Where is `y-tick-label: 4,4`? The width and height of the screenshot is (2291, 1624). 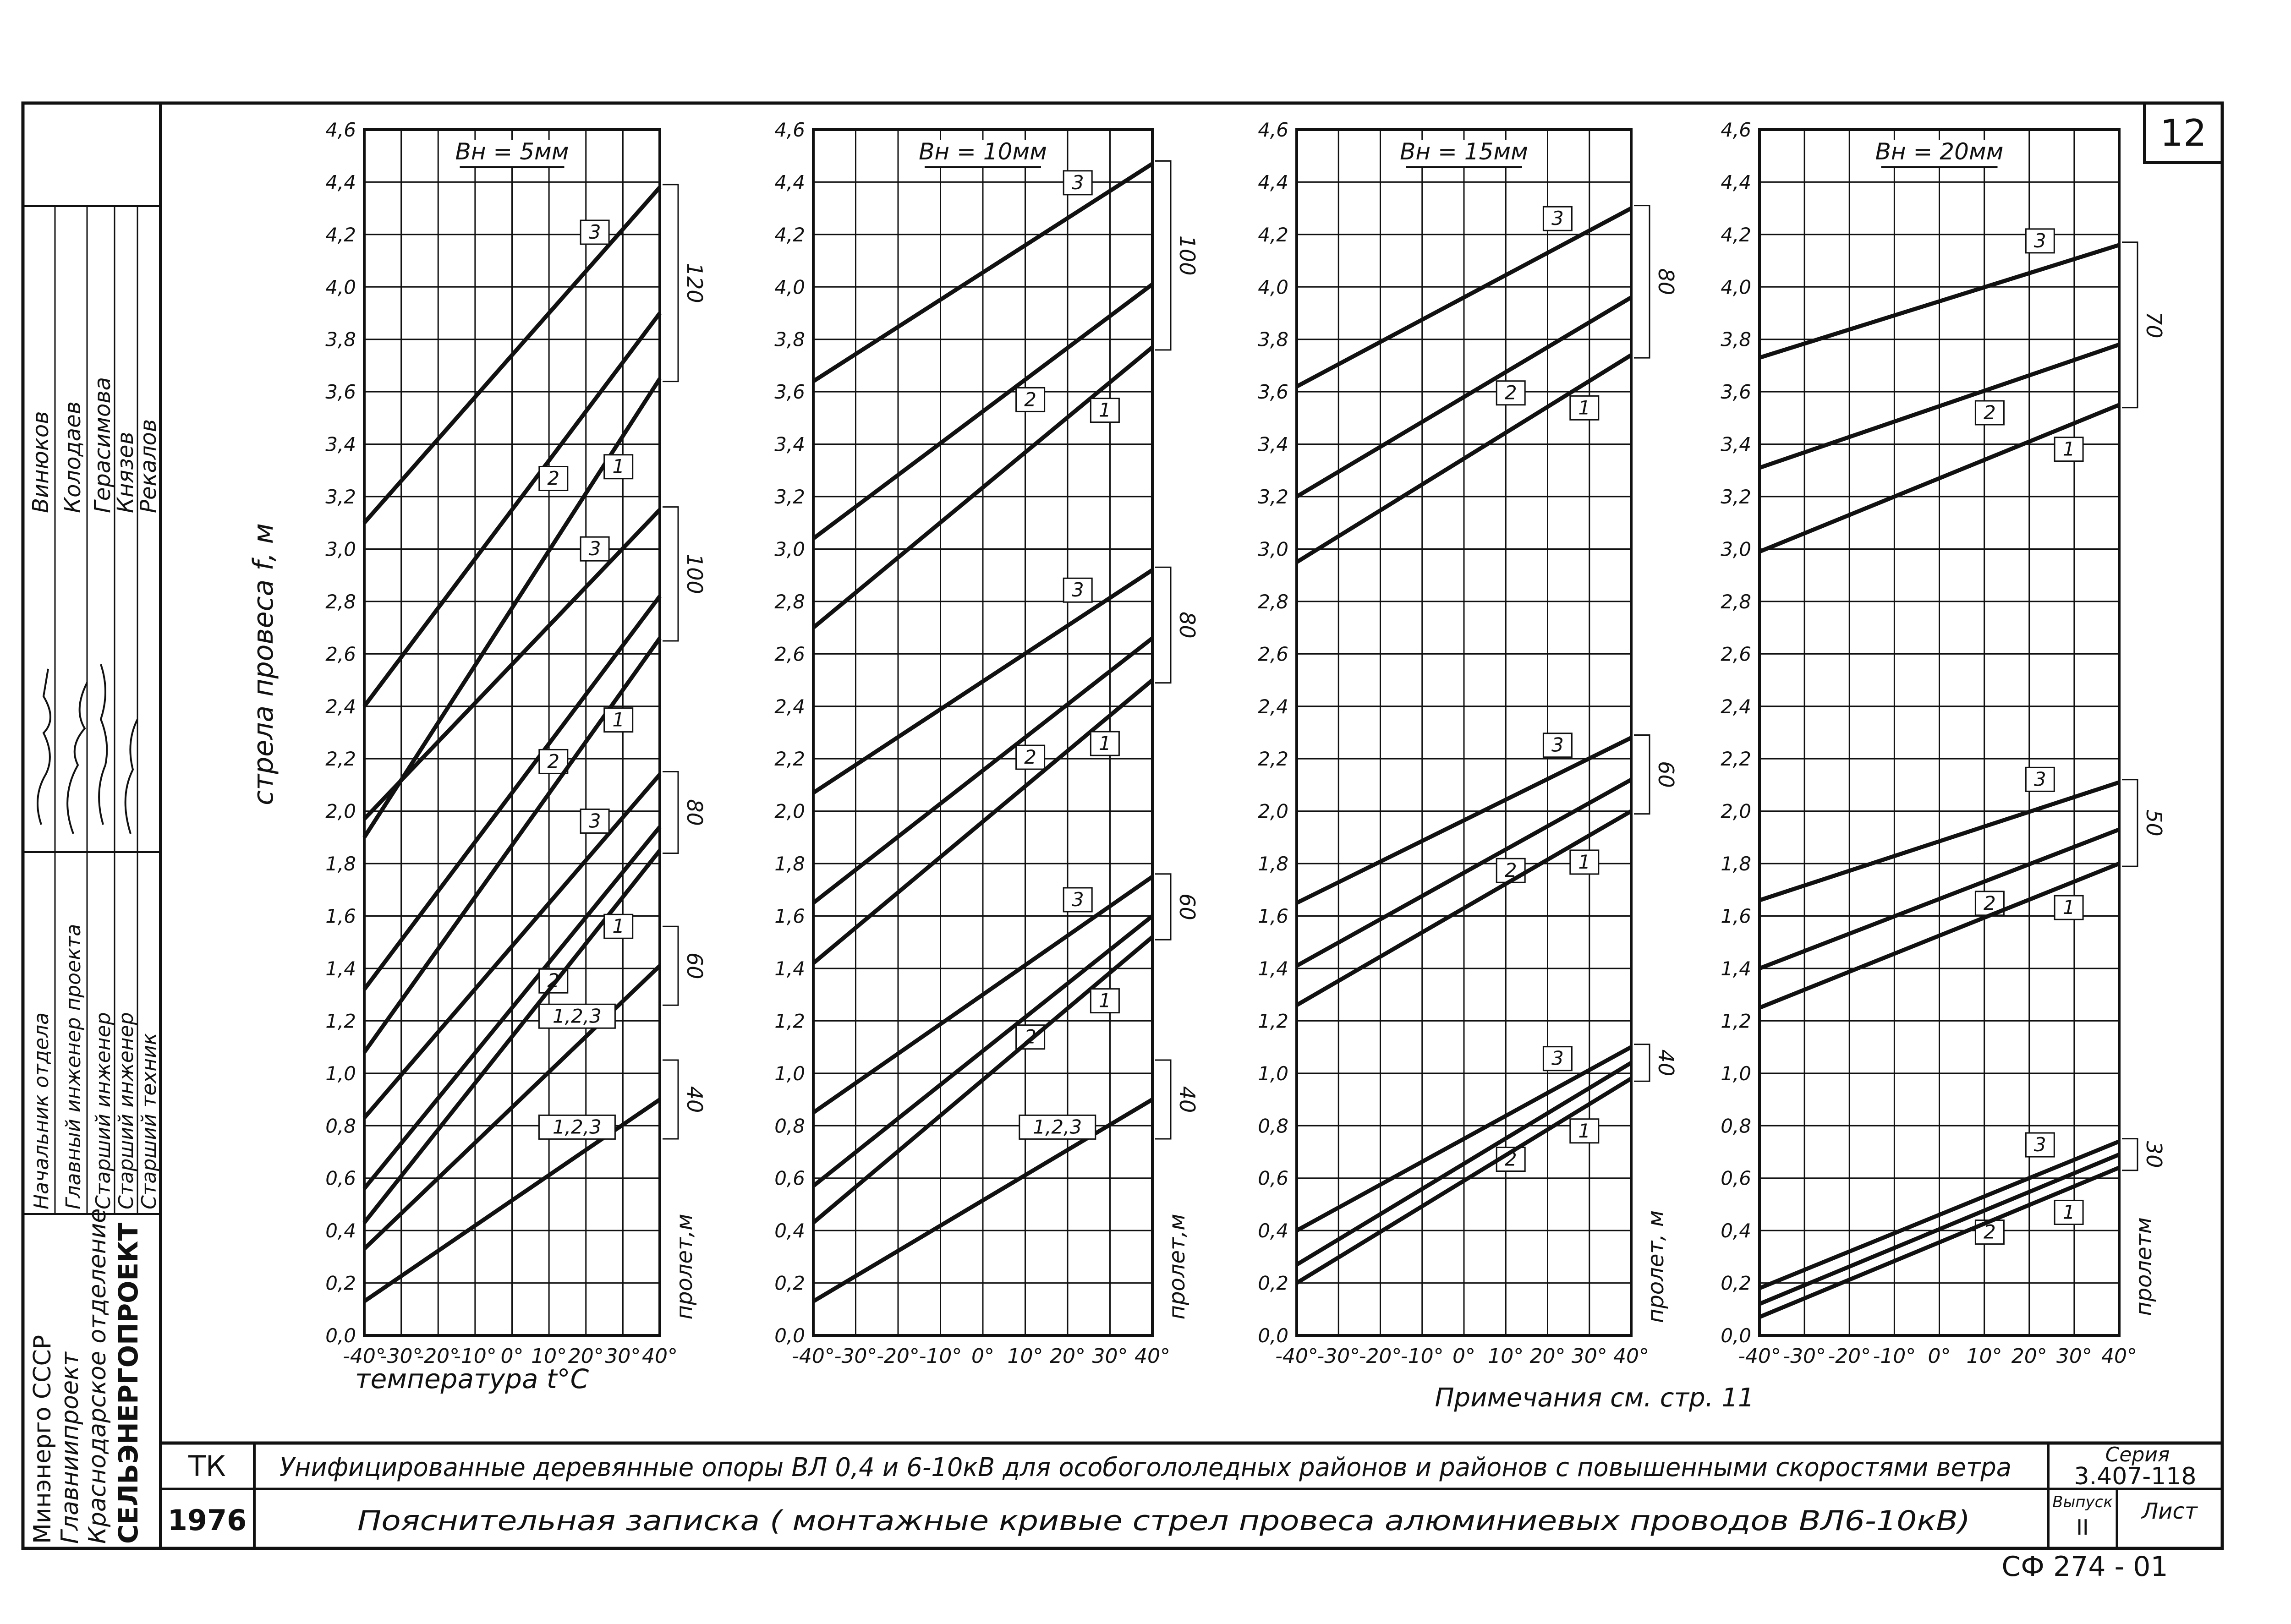 y-tick-label: 4,4 is located at coordinates (340, 182).